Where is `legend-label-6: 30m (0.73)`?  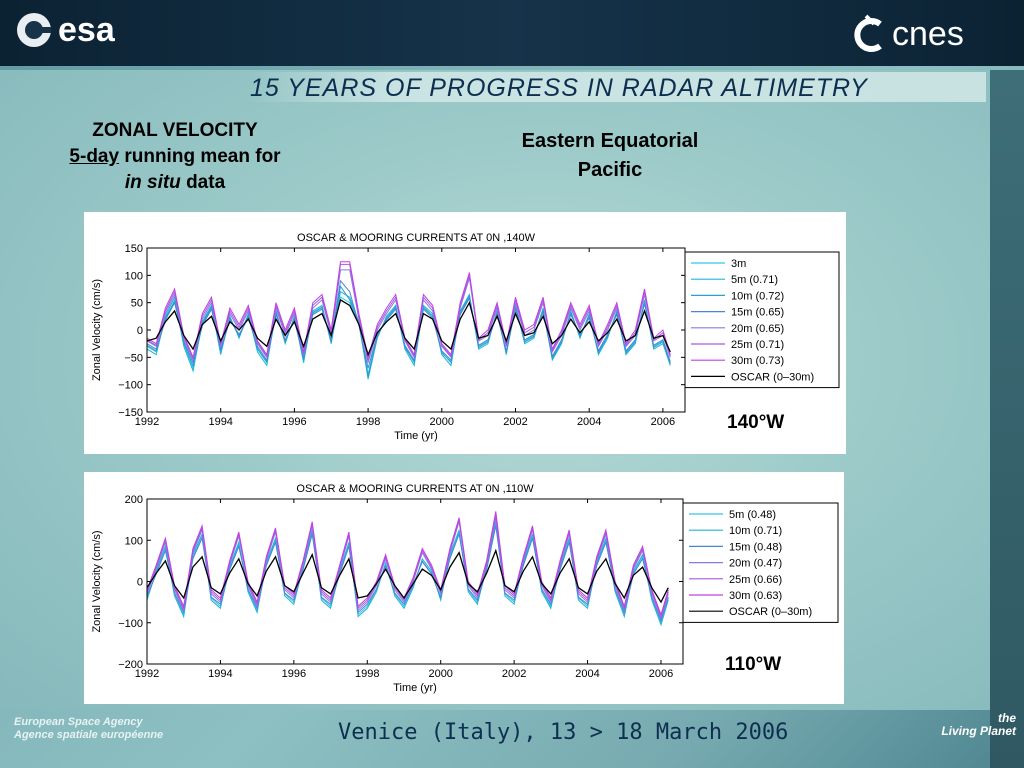
legend-label-6: 30m (0.73) is located at coordinates (757, 361).